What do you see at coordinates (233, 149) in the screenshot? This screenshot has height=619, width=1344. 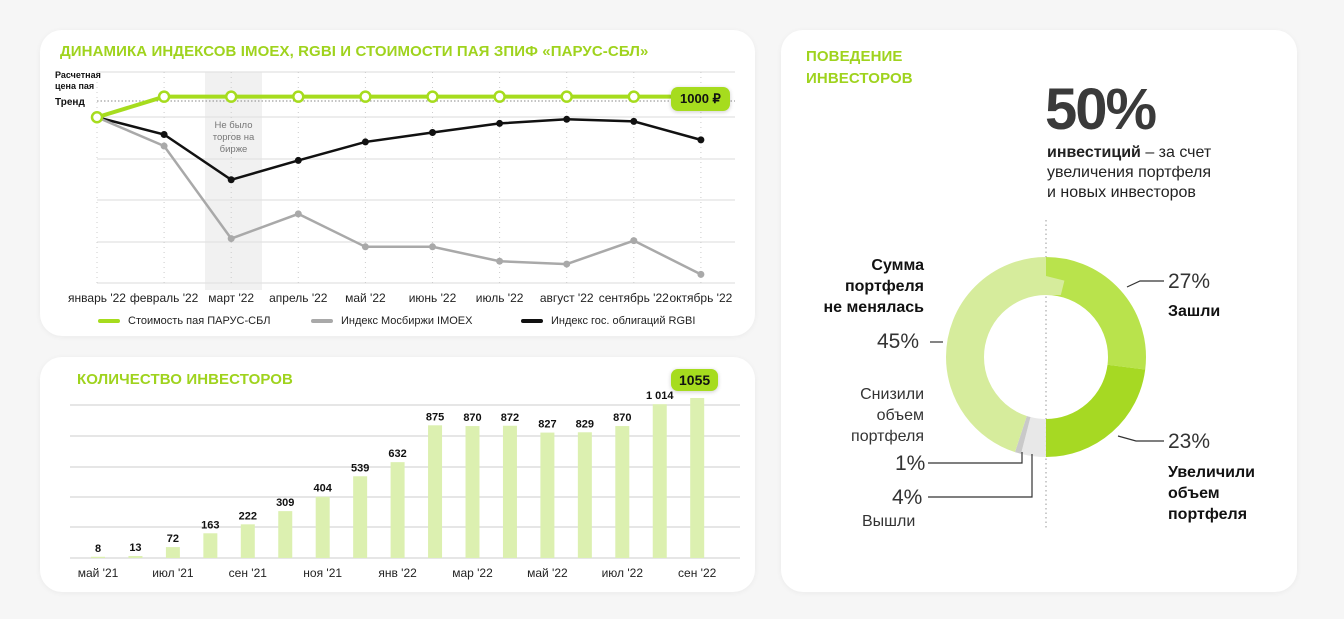 I see `note-line: бирже` at bounding box center [233, 149].